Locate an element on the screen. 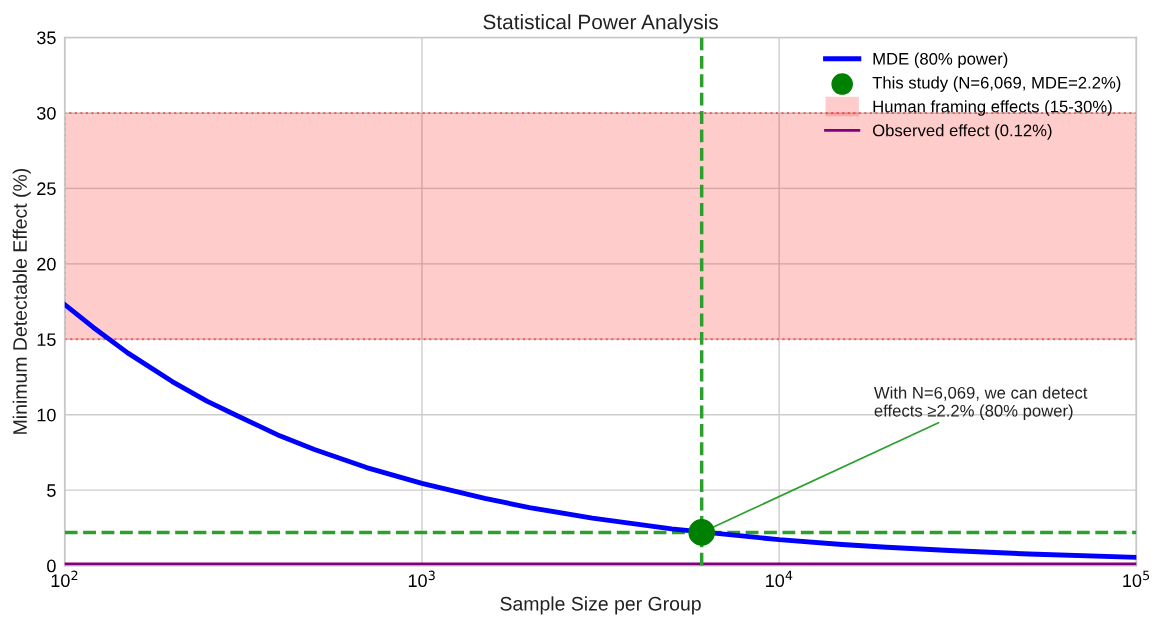  y-tick-label: 20 is located at coordinates (46, 264).